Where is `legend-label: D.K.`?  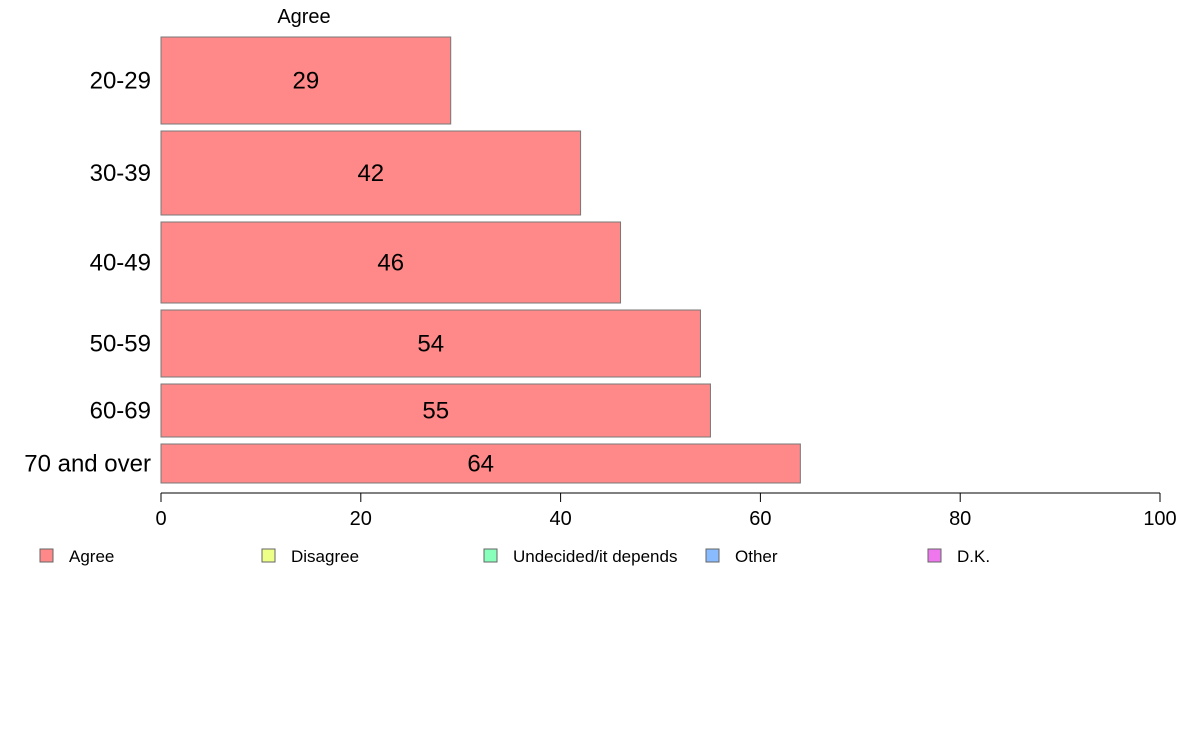 legend-label: D.K. is located at coordinates (973, 556).